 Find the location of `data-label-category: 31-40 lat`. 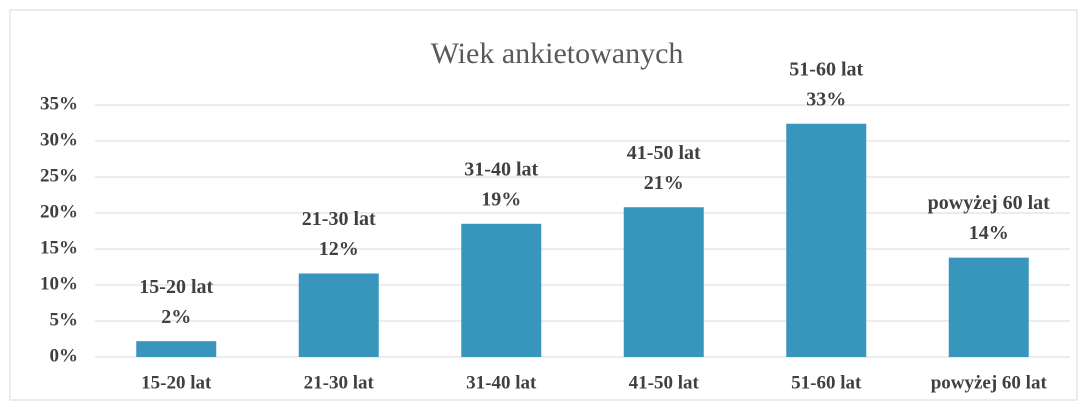

data-label-category: 31-40 lat is located at coordinates (501, 169).